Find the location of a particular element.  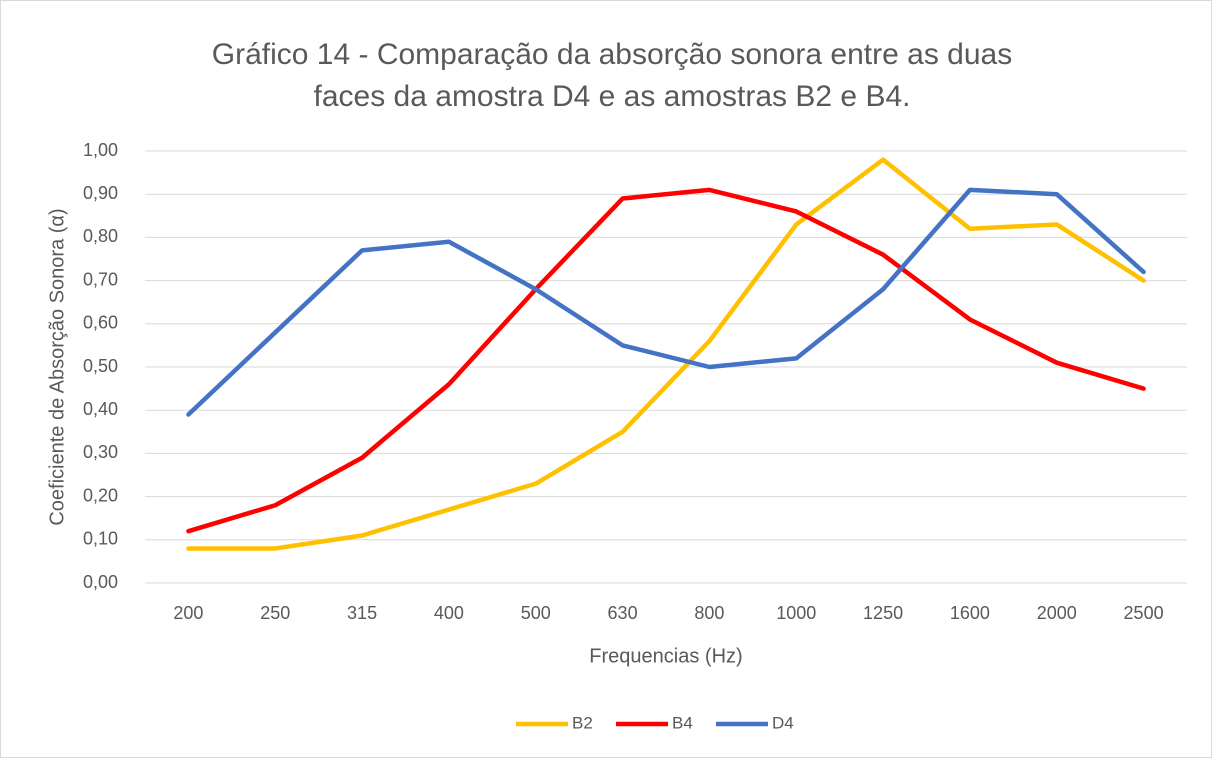

x-tick-label: 2000 is located at coordinates (1057, 613).